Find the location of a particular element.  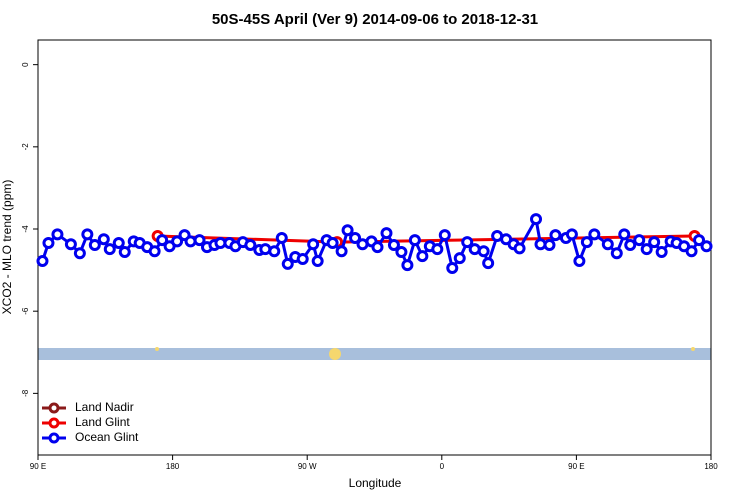

legend-label: Ocean Glint is located at coordinates (107, 437).